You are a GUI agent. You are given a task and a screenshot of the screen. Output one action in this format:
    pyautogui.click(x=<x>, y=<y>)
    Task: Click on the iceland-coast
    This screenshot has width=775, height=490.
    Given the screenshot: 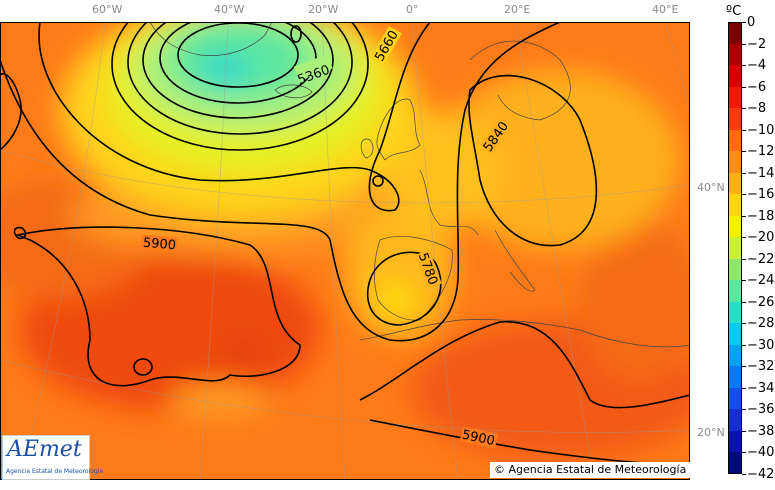 What is the action you would take?
    pyautogui.click(x=293, y=91)
    